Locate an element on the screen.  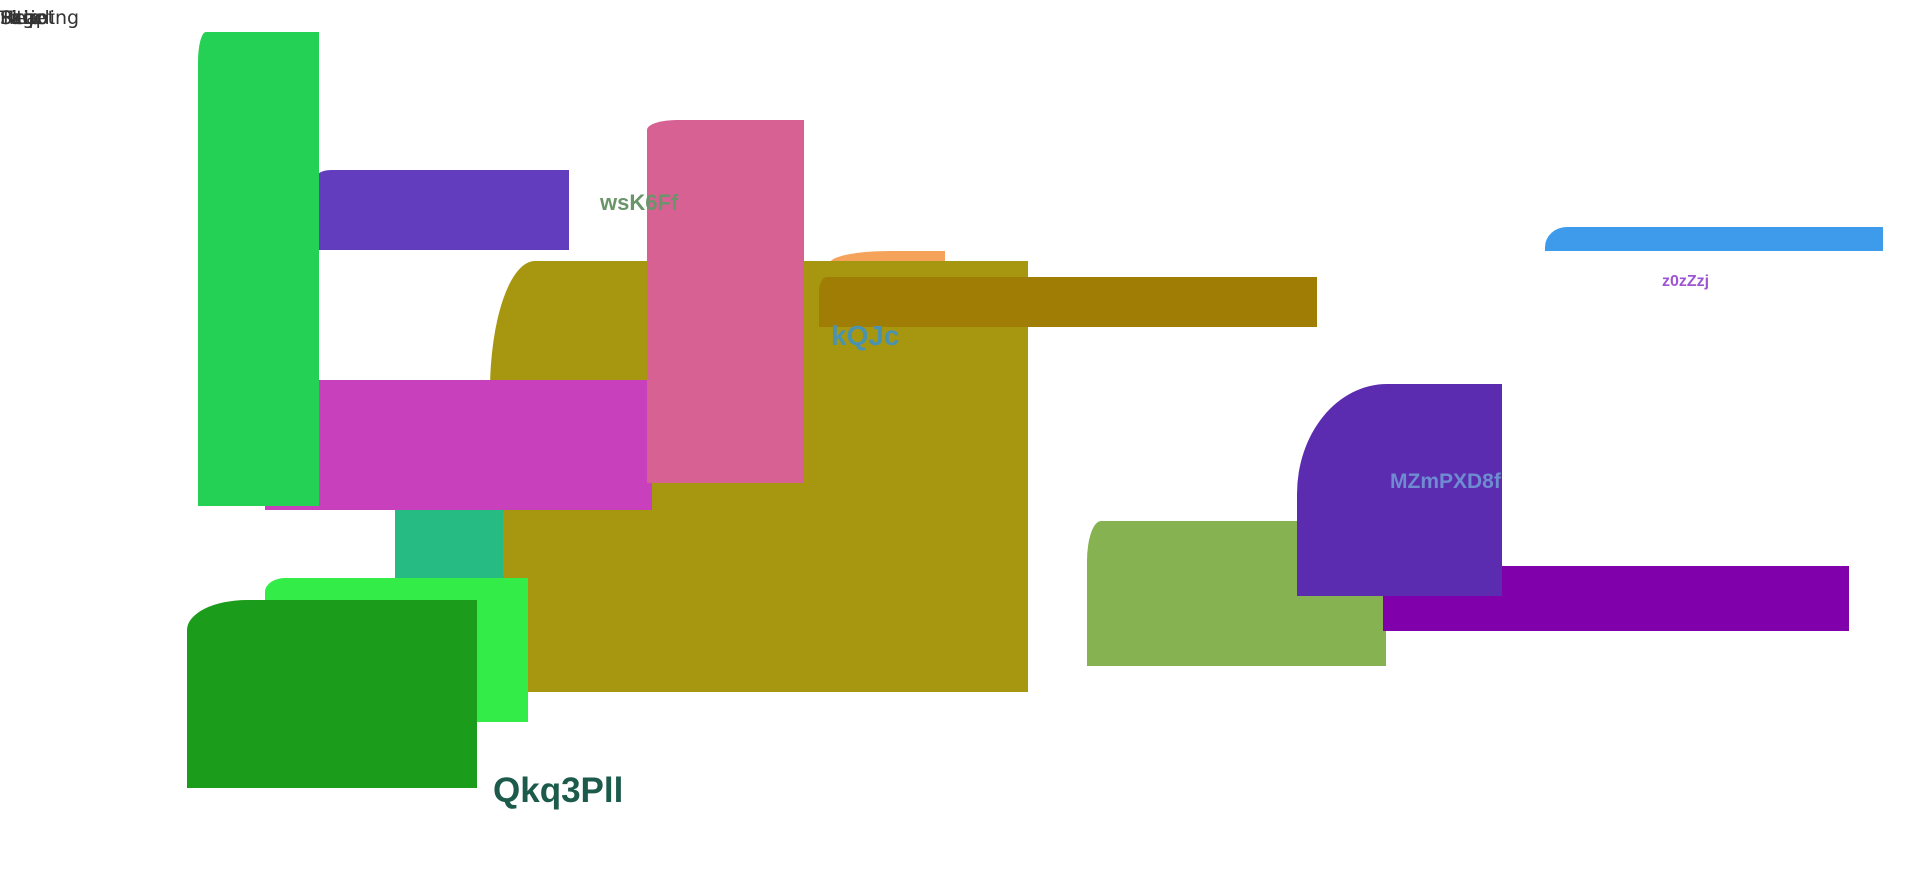
corner-word-skip: Skip is located at coordinates (20, 18).